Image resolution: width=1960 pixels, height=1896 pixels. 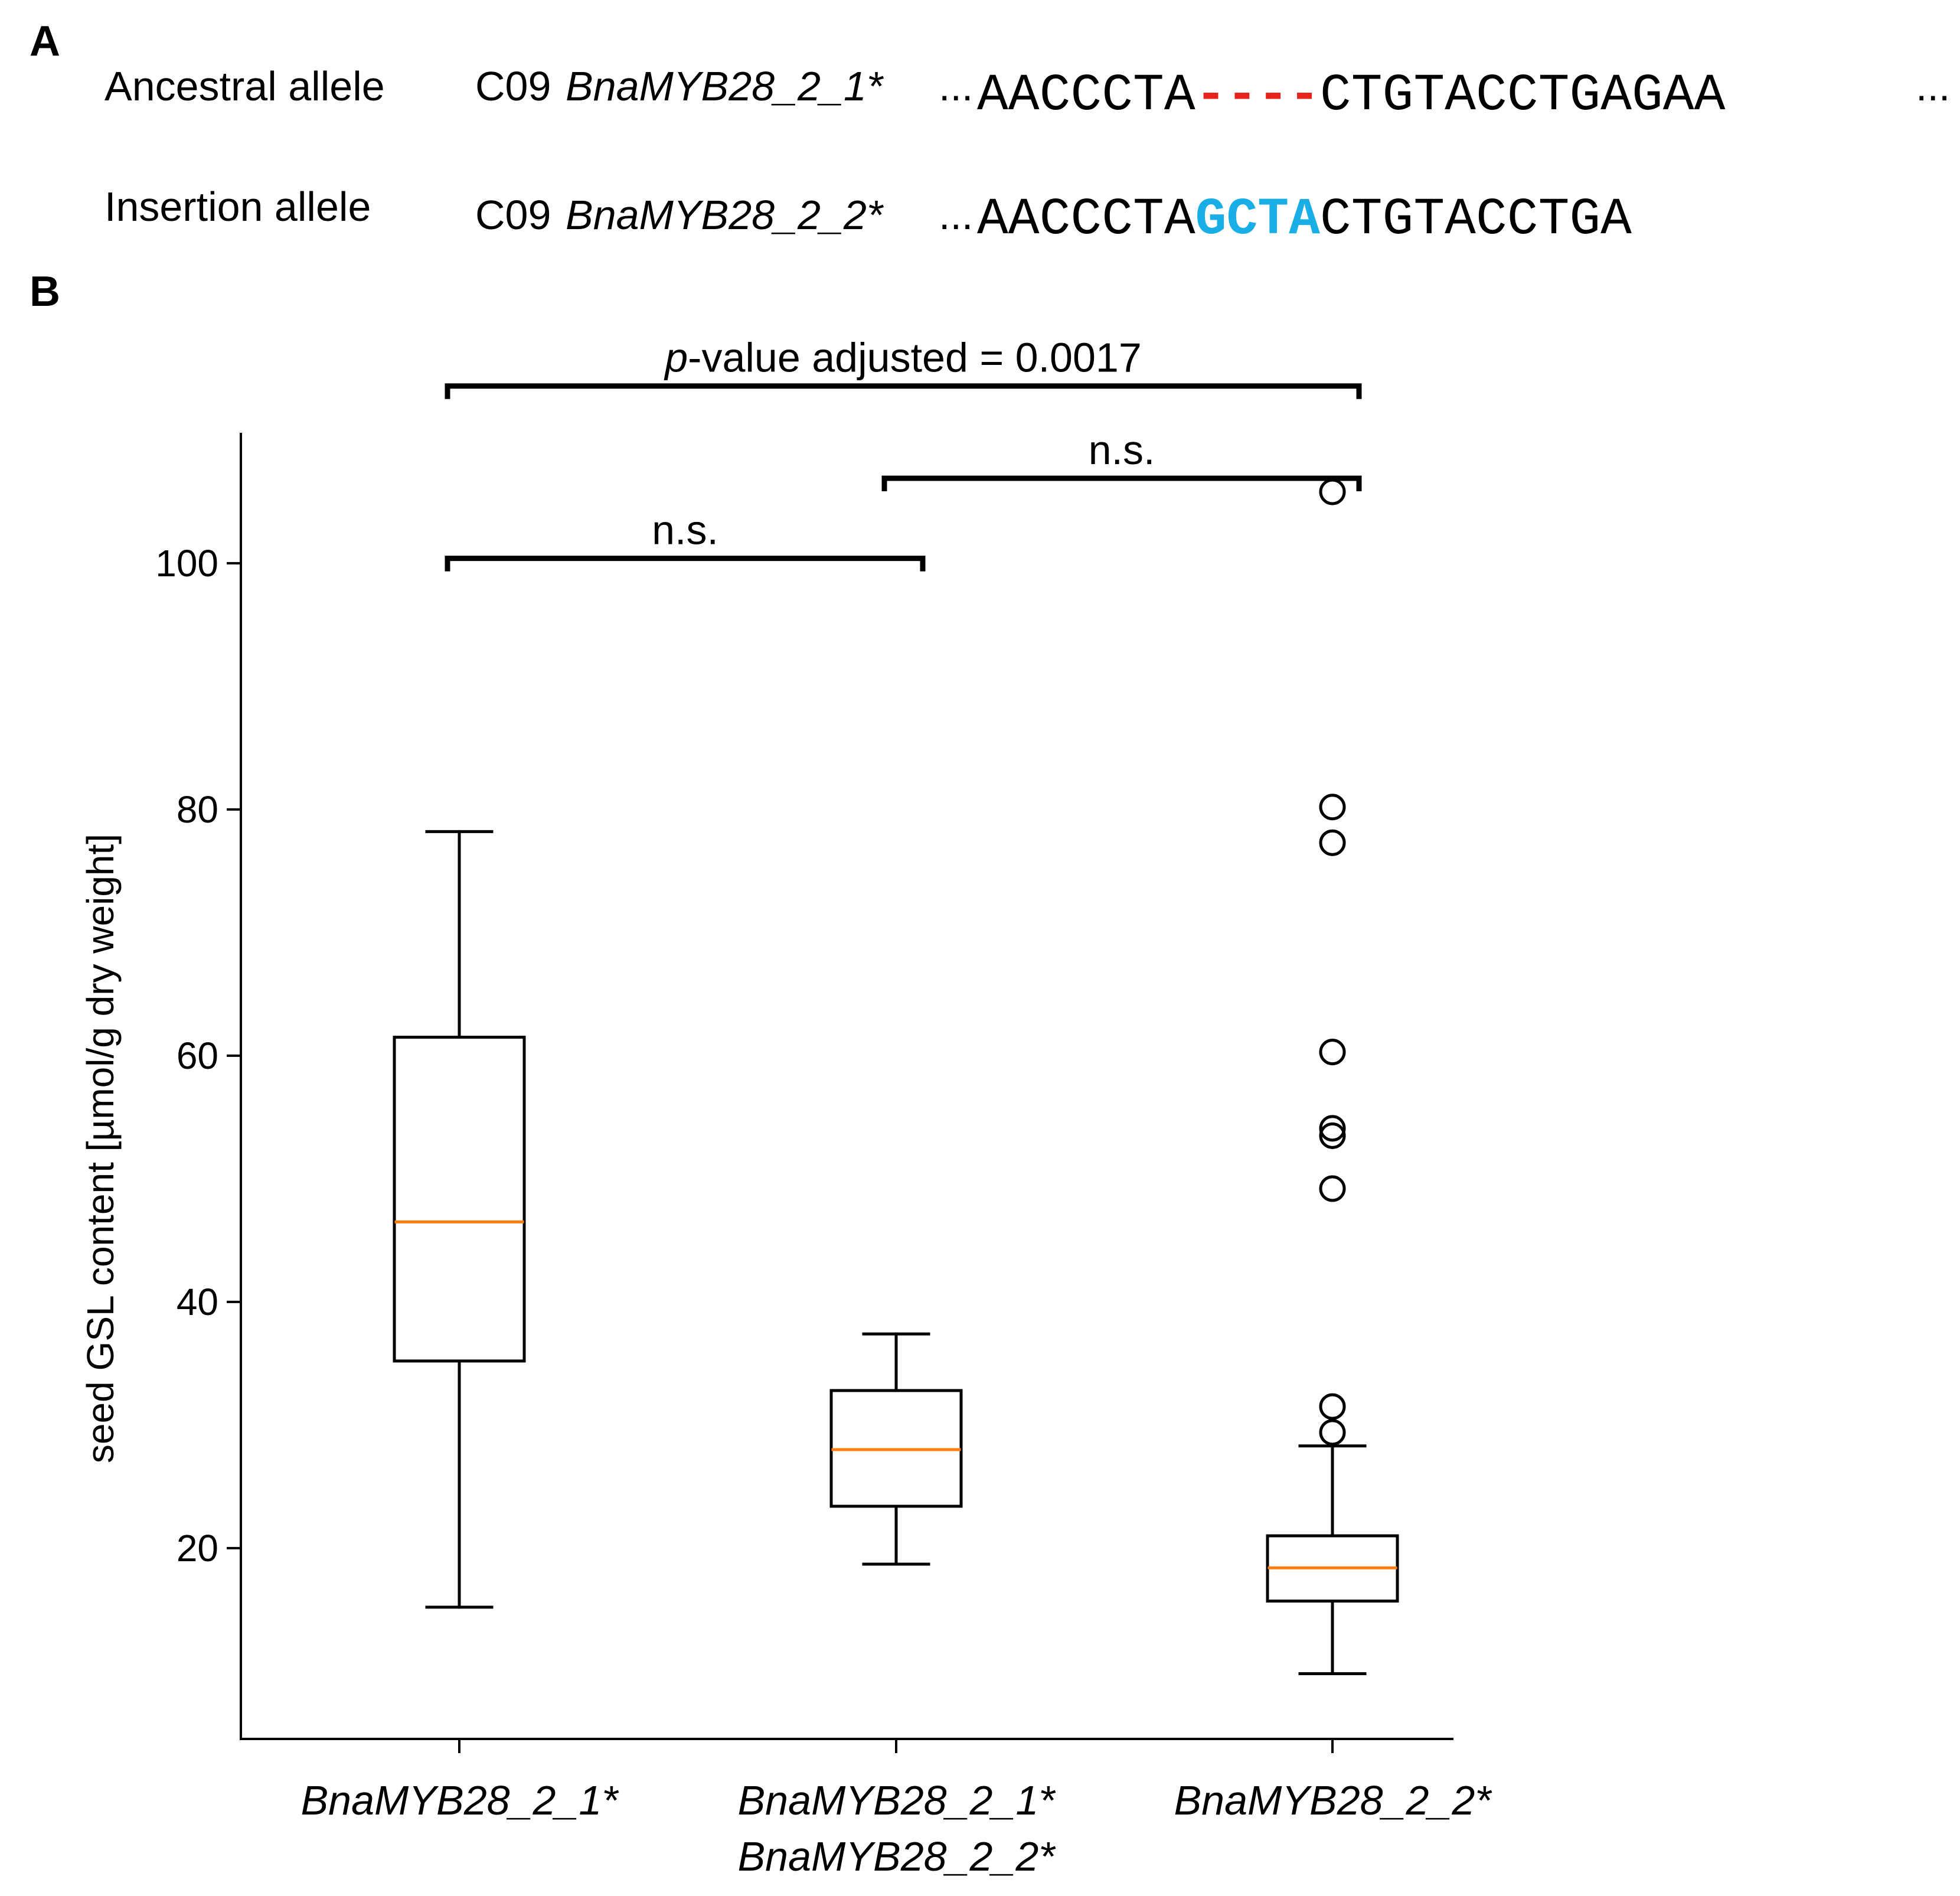 I want to click on insertion-gcta: GCTA, so click(x=1257, y=220).